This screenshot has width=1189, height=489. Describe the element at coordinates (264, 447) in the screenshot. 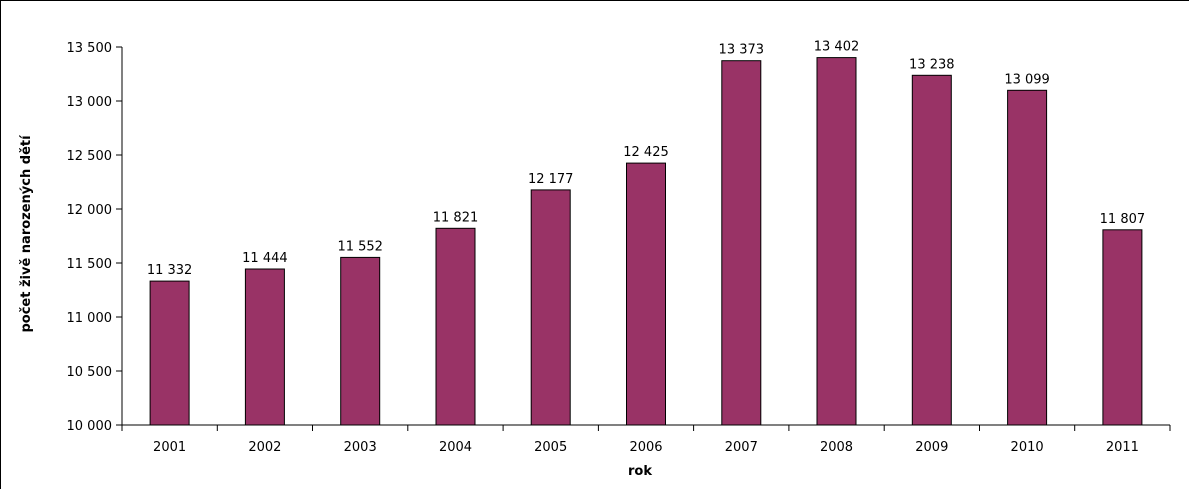

I see `x-tick-label-2002: 2002` at that location.